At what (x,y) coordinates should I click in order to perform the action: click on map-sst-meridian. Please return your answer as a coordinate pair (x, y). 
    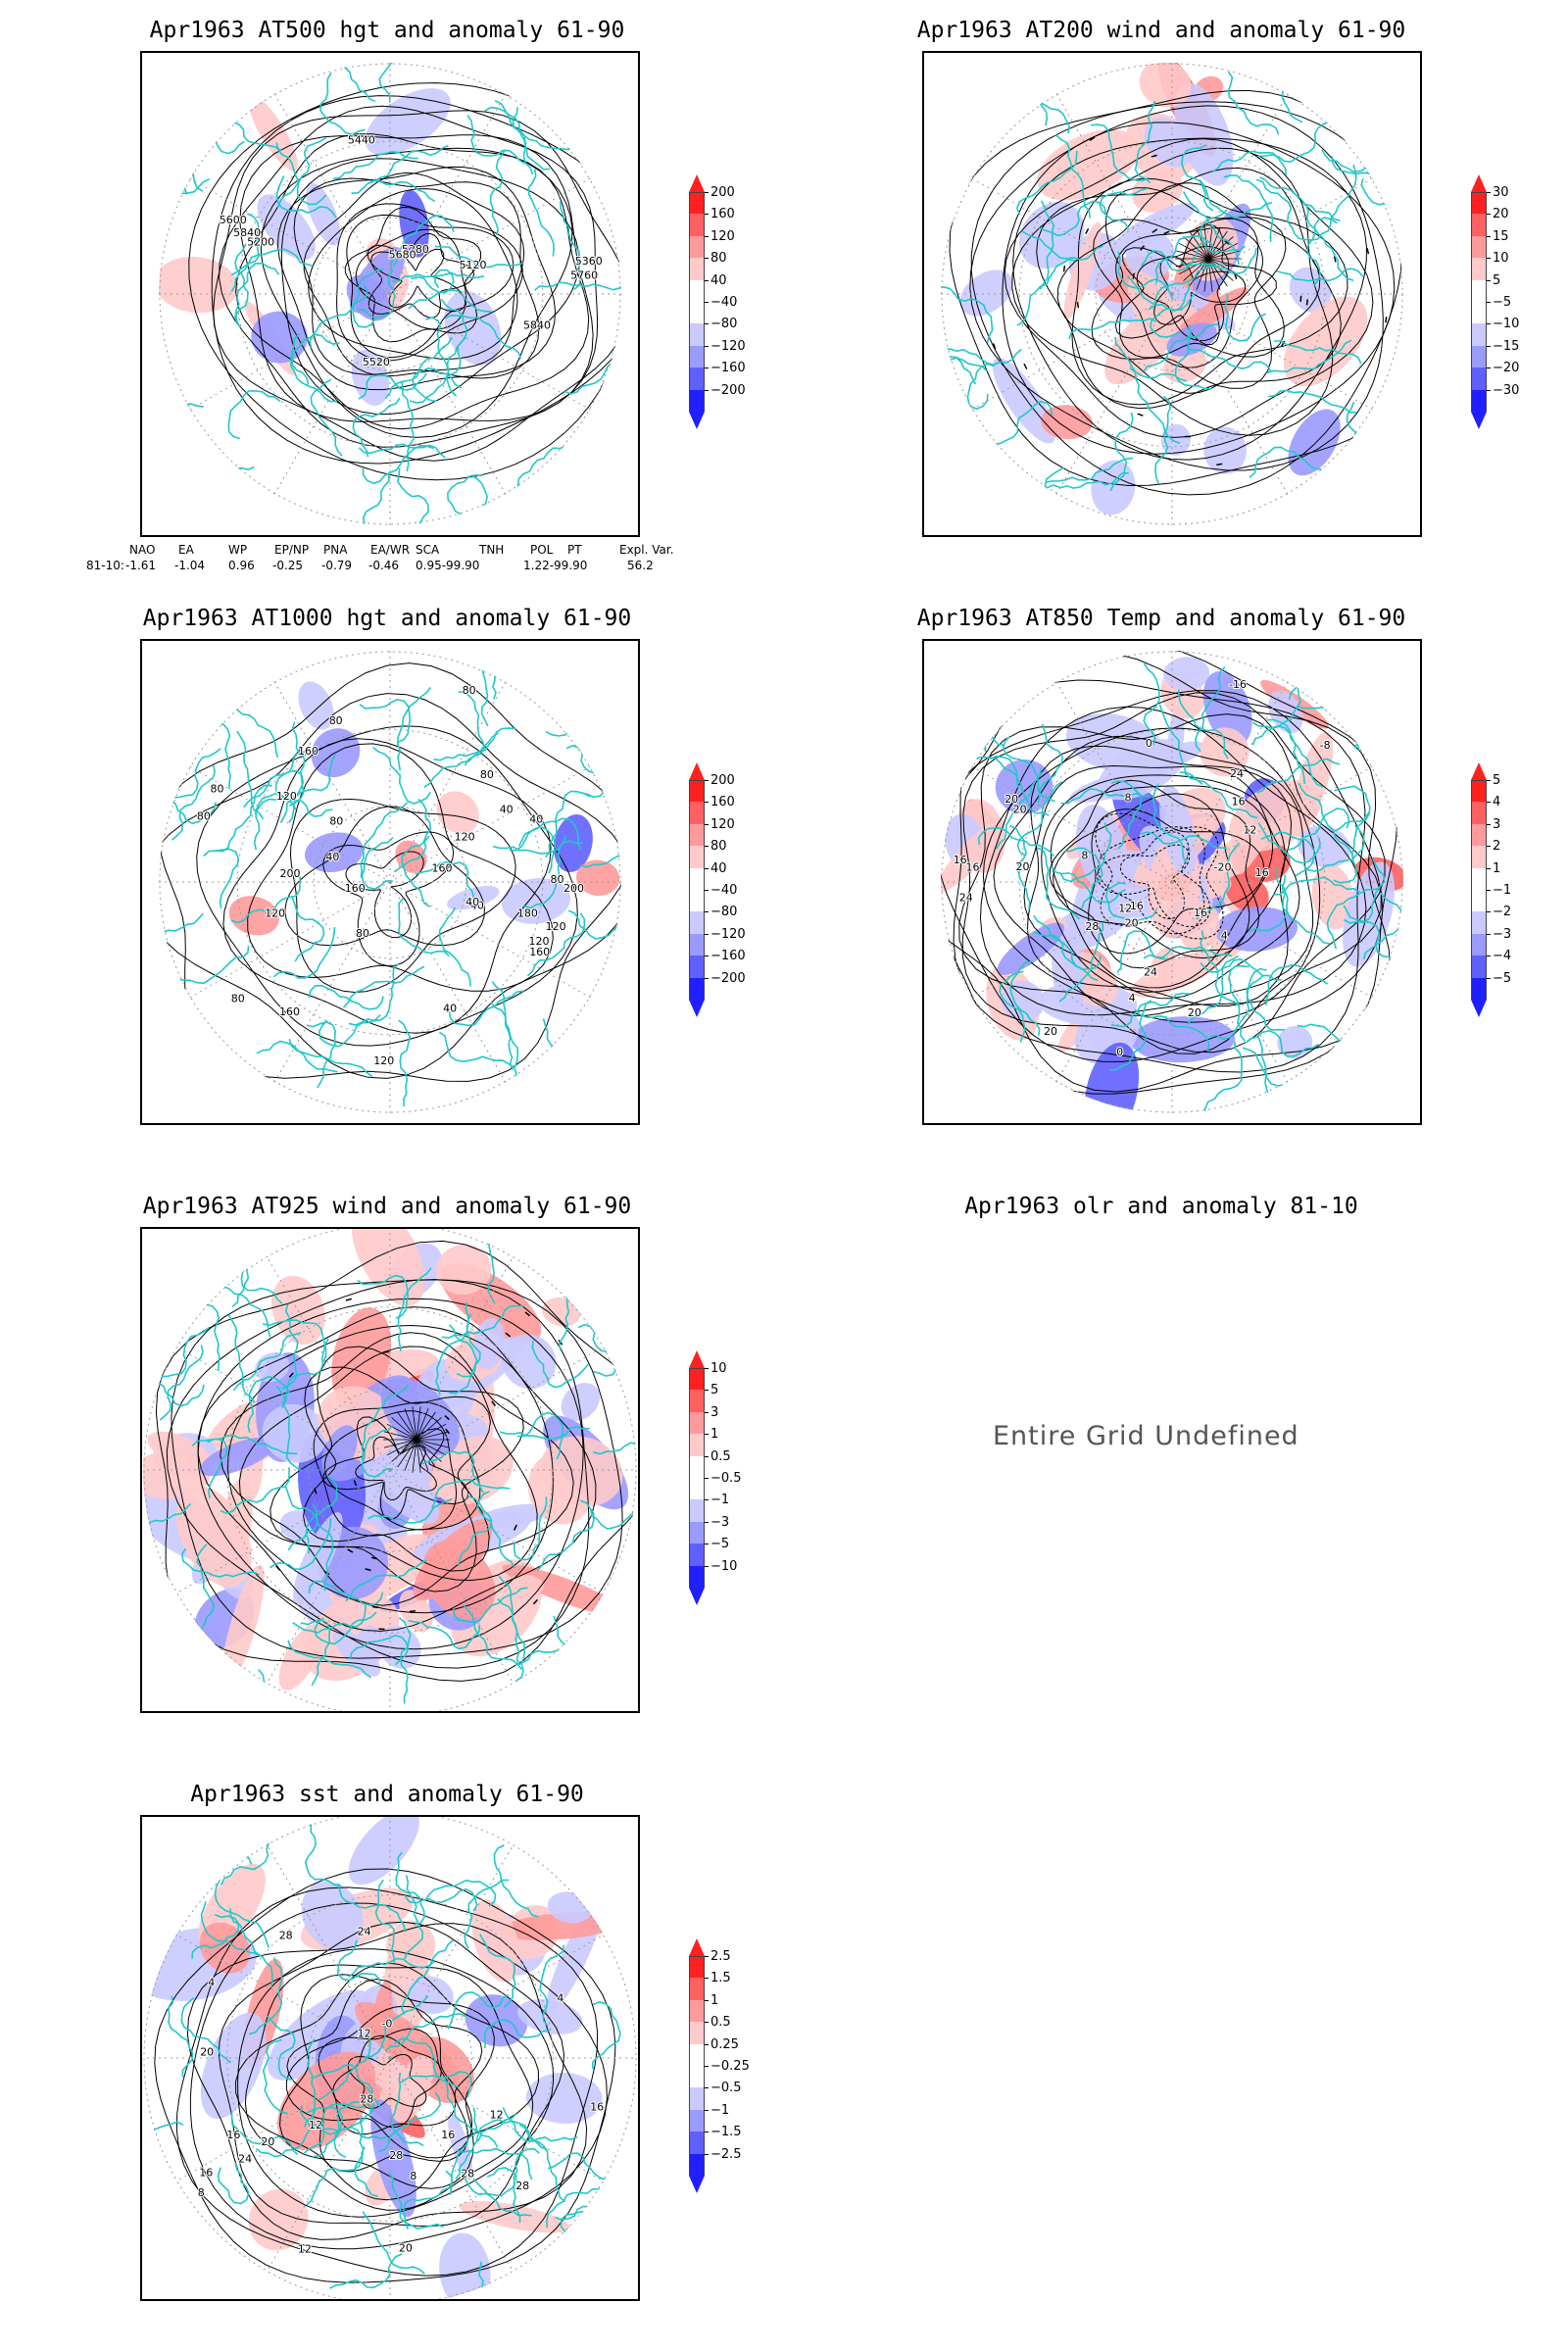
    Looking at the image, I should click on (497, 2119).